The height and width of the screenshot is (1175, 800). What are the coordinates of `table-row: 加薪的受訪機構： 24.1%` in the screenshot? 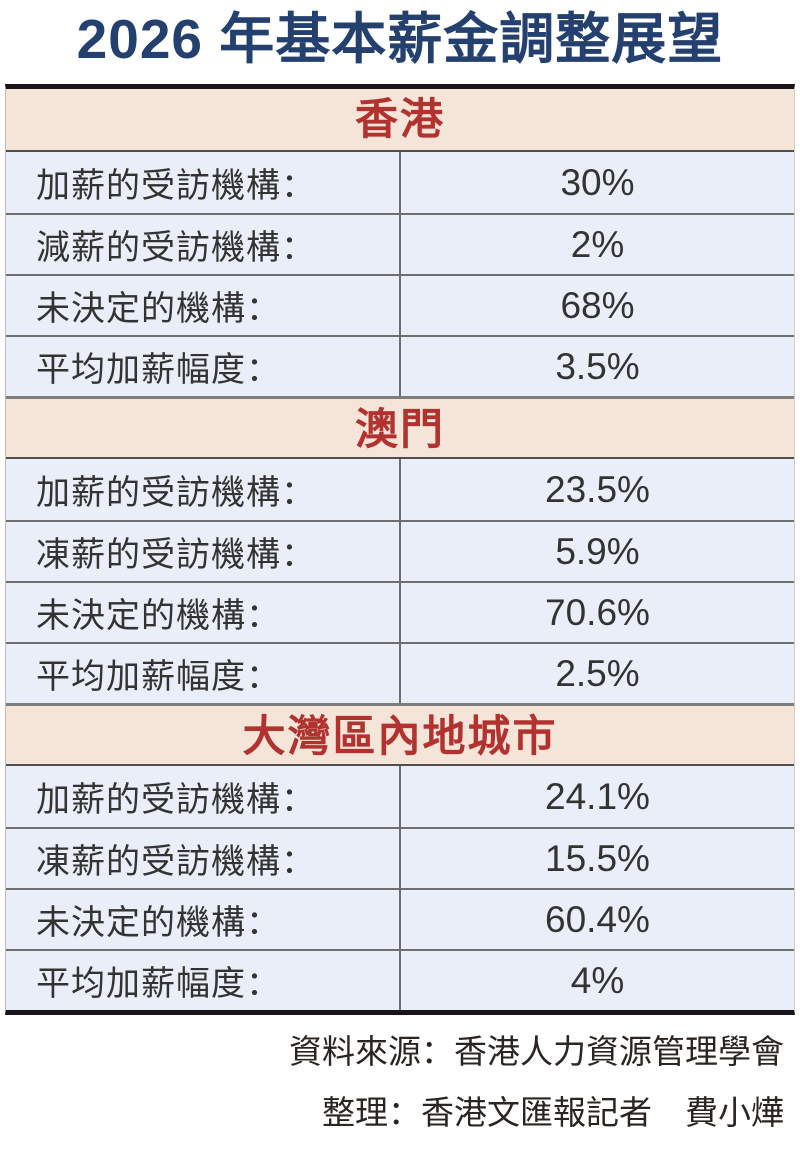 It's located at (400, 796).